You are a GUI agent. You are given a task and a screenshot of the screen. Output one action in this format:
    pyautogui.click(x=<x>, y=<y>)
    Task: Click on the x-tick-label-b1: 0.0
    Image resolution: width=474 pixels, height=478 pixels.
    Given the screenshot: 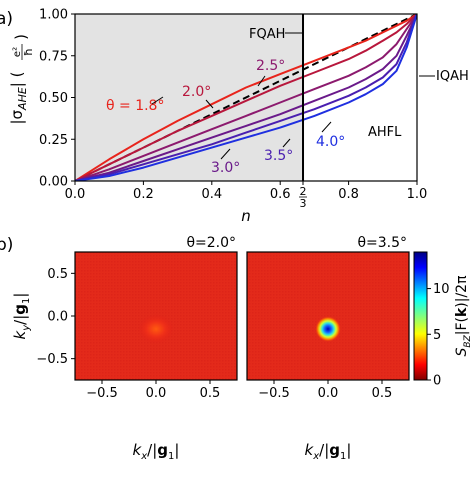 What is the action you would take?
    pyautogui.click(x=156, y=393)
    